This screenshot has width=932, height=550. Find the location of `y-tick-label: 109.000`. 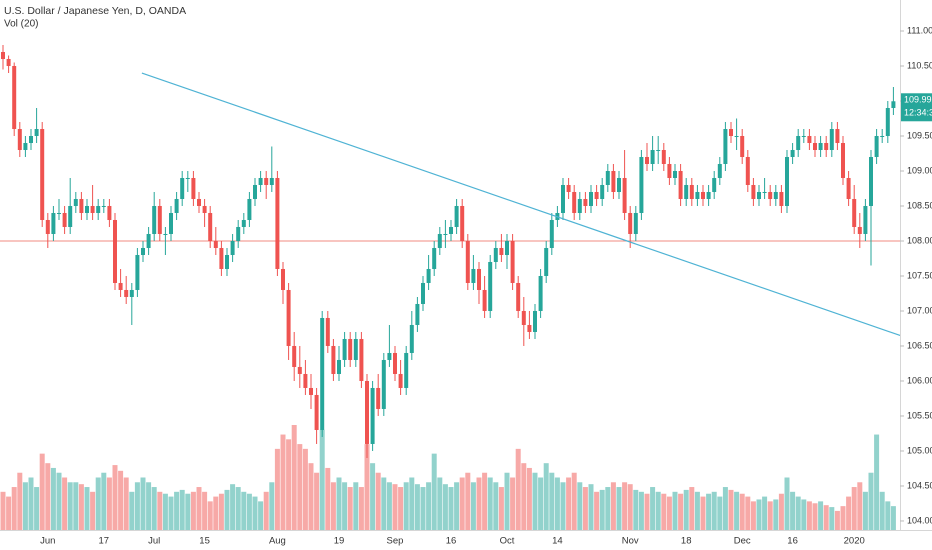

y-tick-label: 109.000 is located at coordinates (919, 170).